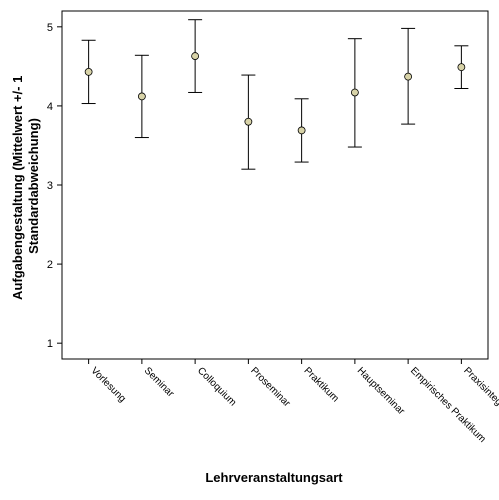 The height and width of the screenshot is (500, 499). I want to click on y-tick-label: 5, so click(50, 28).